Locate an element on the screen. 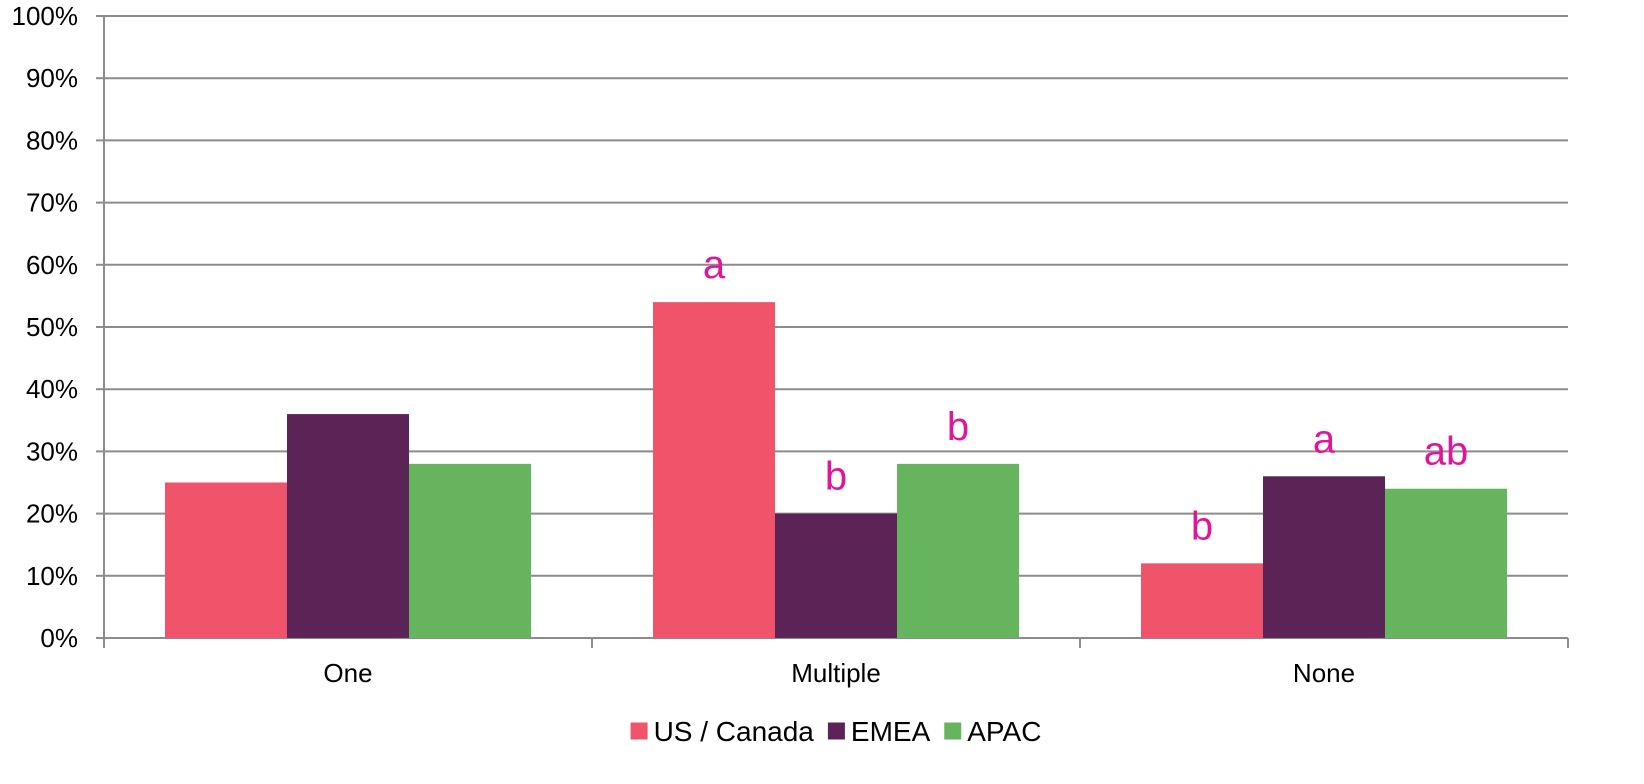 The width and height of the screenshot is (1644, 784). legend-label: EMEA is located at coordinates (891, 731).